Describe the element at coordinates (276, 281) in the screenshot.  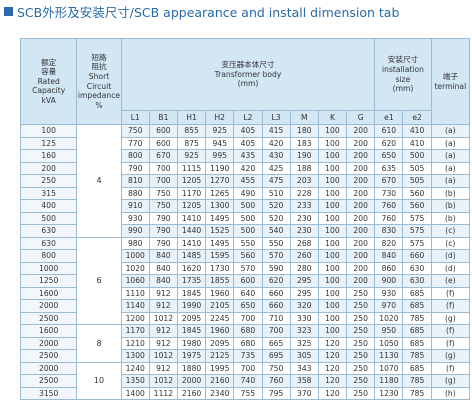
I see `value-cell: 620` at that location.